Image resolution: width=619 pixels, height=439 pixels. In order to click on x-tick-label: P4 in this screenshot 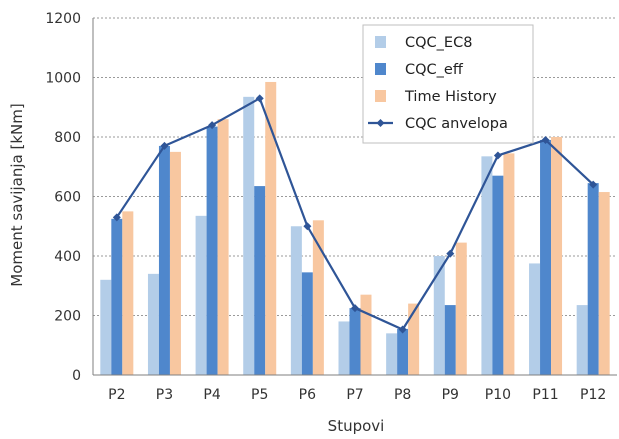, I will do `click(211, 395)`.